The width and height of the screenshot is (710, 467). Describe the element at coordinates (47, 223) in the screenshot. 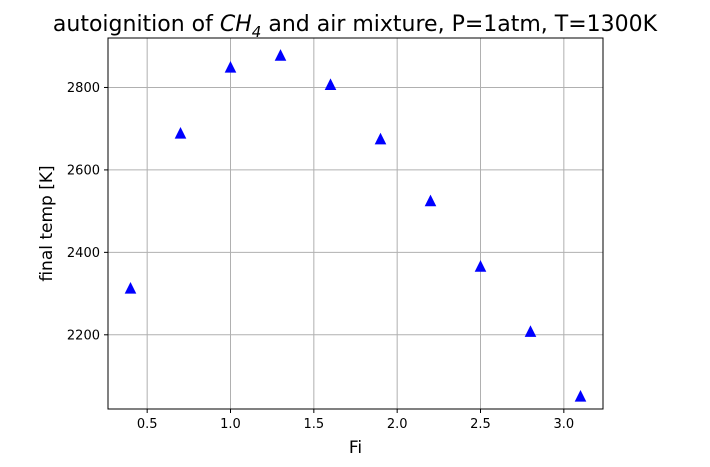

I see `y-axis-label: final temp [K]` at that location.